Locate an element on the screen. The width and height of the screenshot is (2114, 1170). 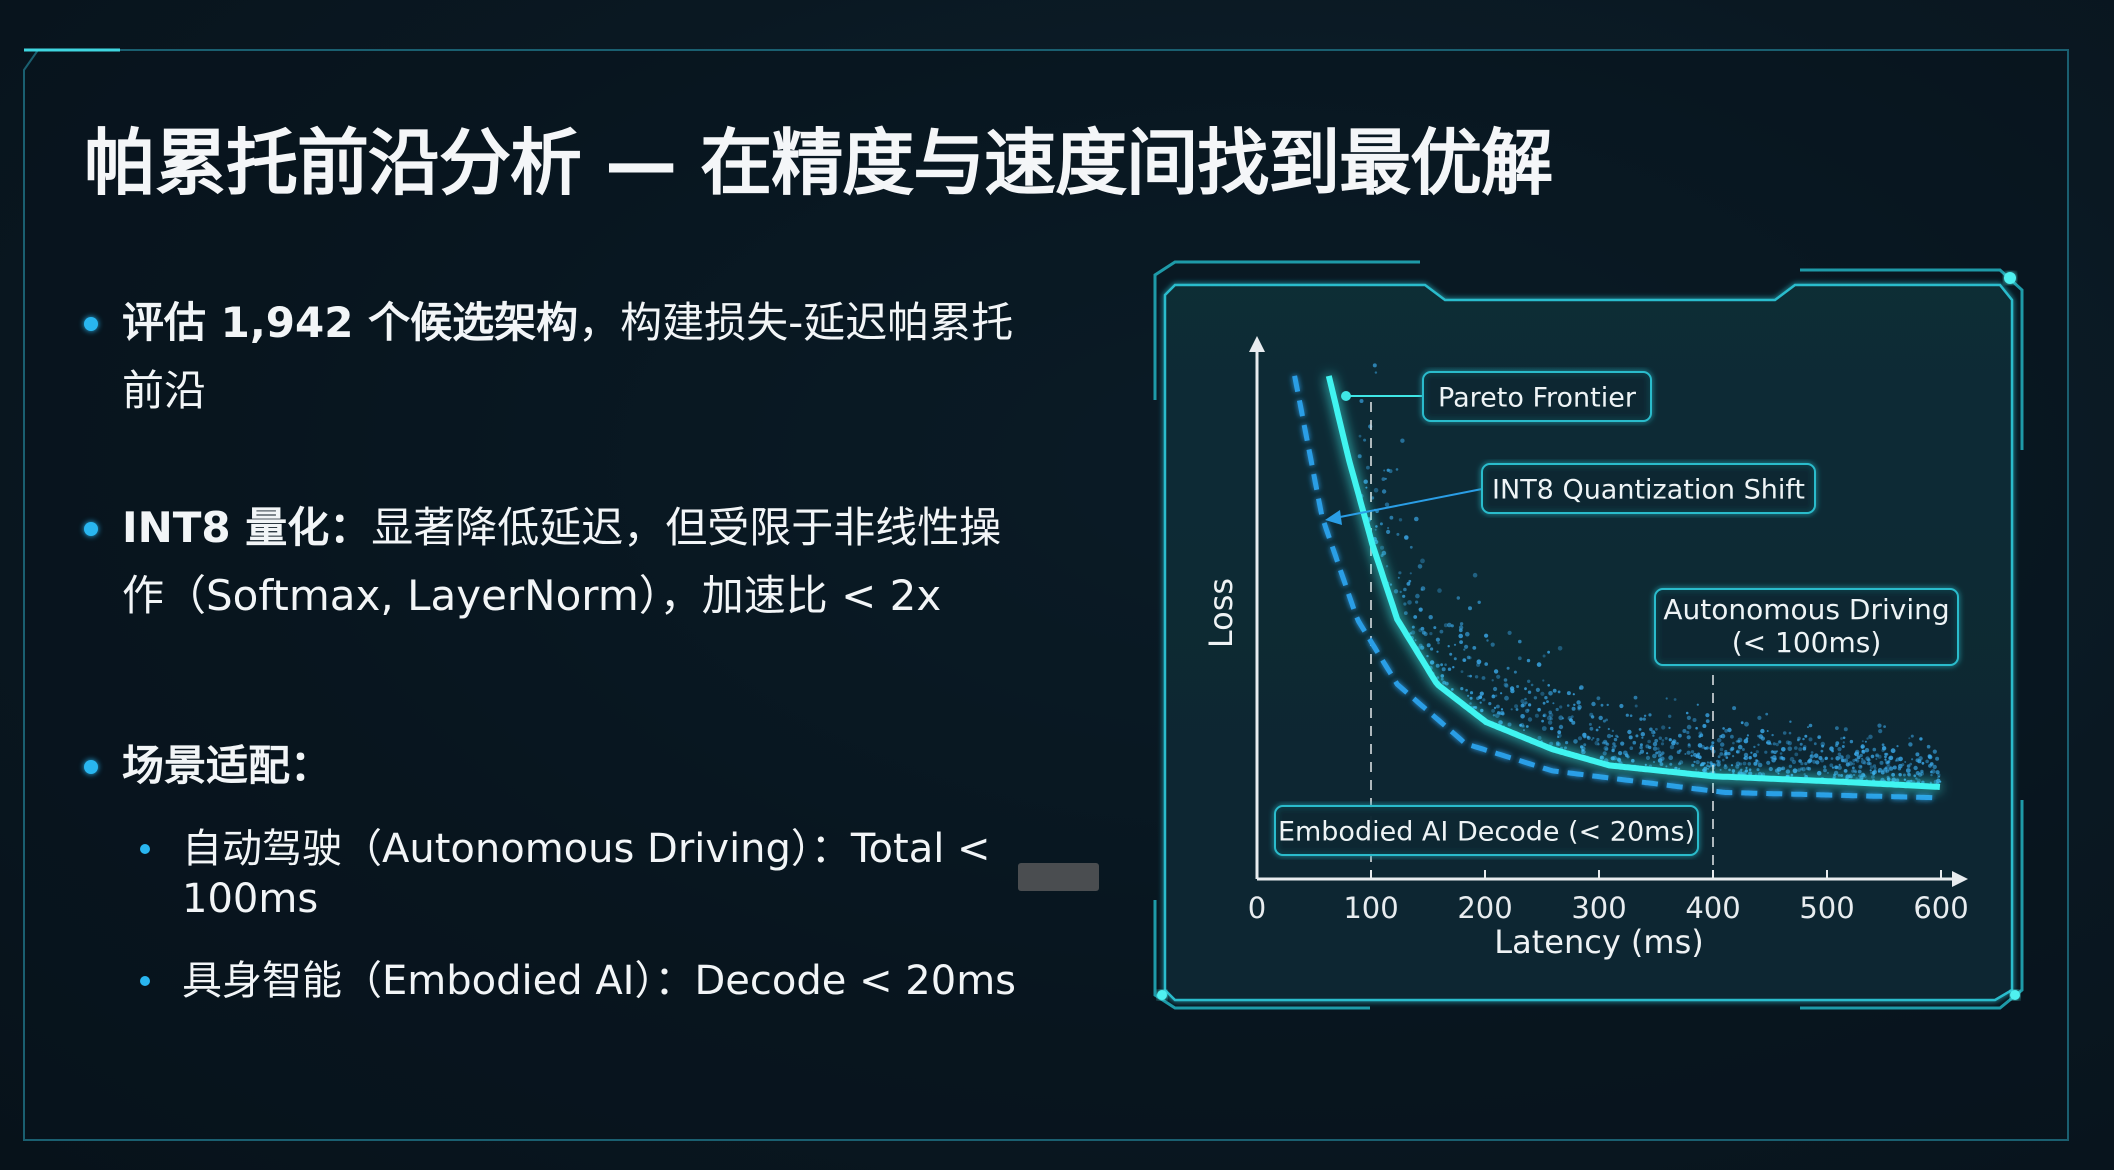
int8-arrow is located at coordinates (1408, 503).